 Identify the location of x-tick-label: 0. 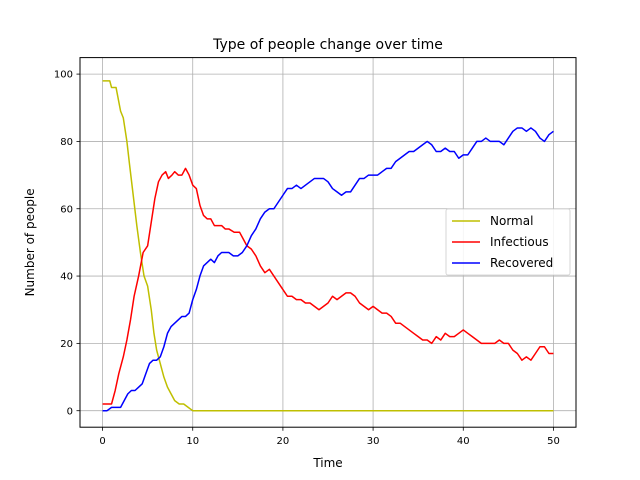
(102, 441).